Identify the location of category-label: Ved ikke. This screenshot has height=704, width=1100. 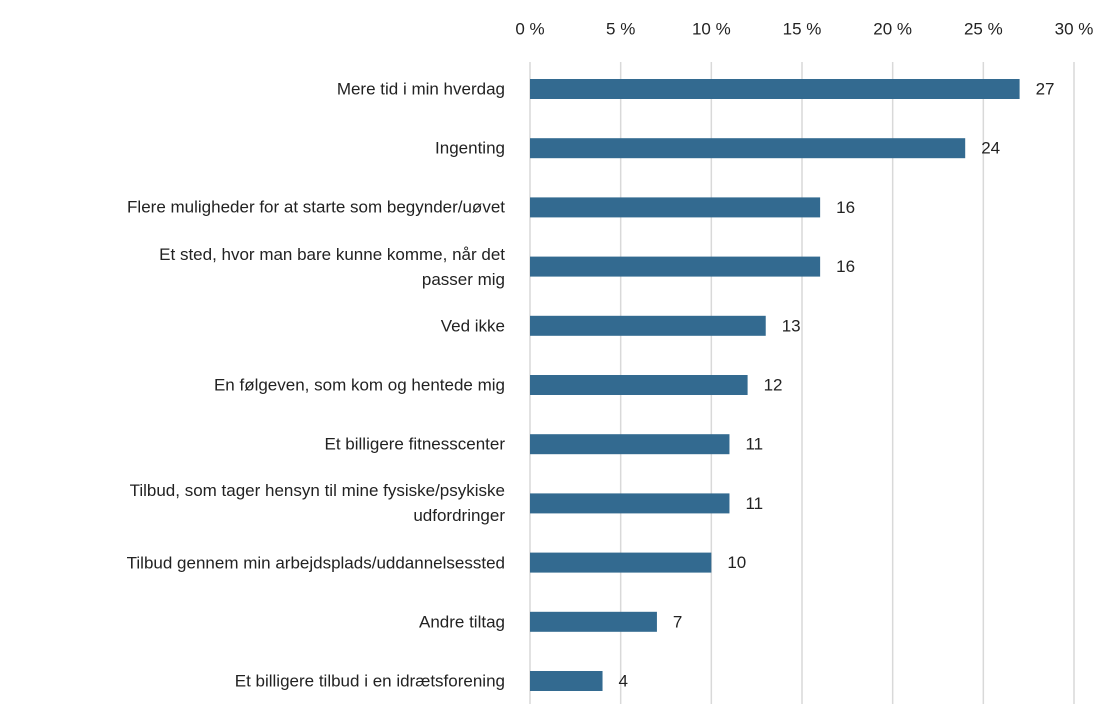
(472, 326).